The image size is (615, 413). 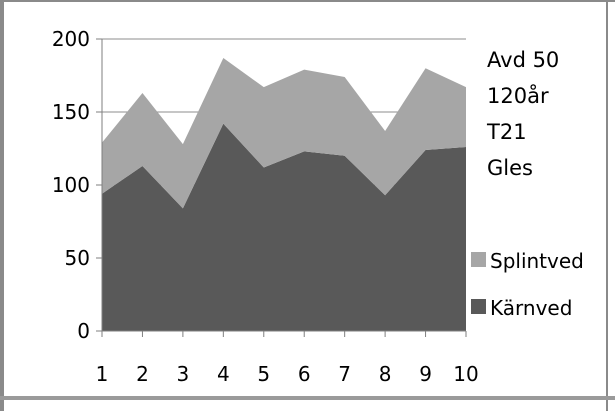 What do you see at coordinates (385, 374) in the screenshot?
I see `x-tick-label-7: 8` at bounding box center [385, 374].